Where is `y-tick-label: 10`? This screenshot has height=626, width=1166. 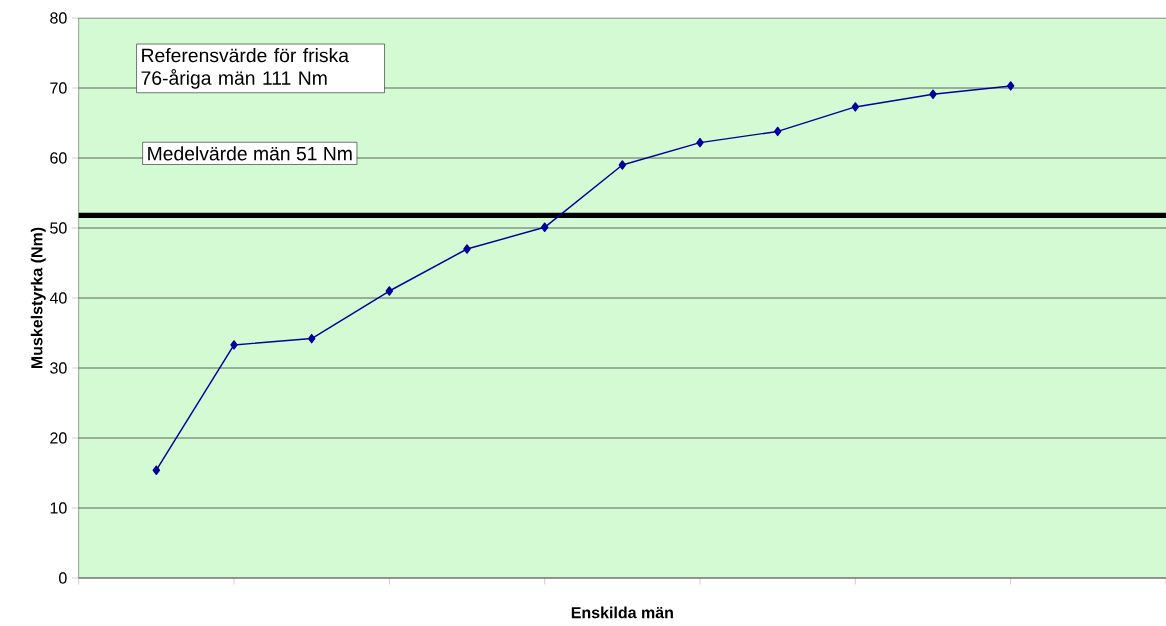 y-tick-label: 10 is located at coordinates (58, 508).